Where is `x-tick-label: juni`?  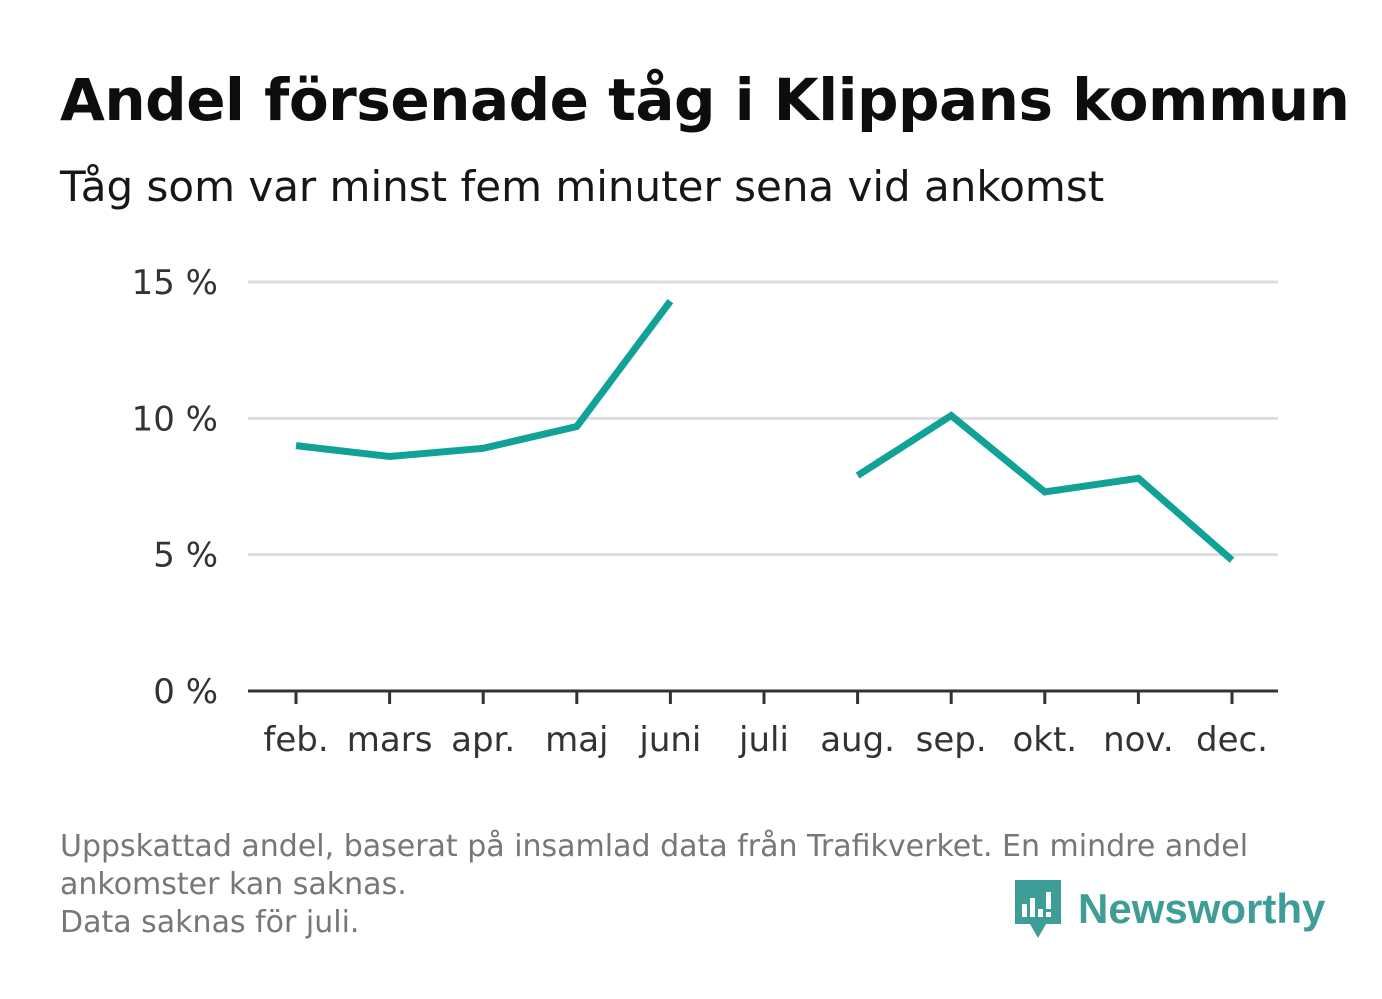 x-tick-label: juni is located at coordinates (669, 740).